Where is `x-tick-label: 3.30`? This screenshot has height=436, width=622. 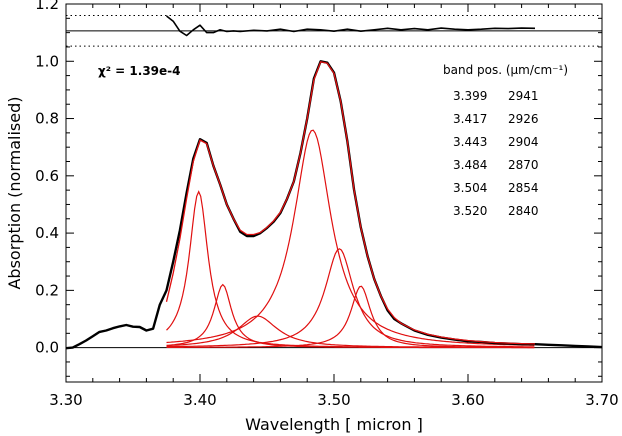
x-tick-label: 3.30 is located at coordinates (65, 400).